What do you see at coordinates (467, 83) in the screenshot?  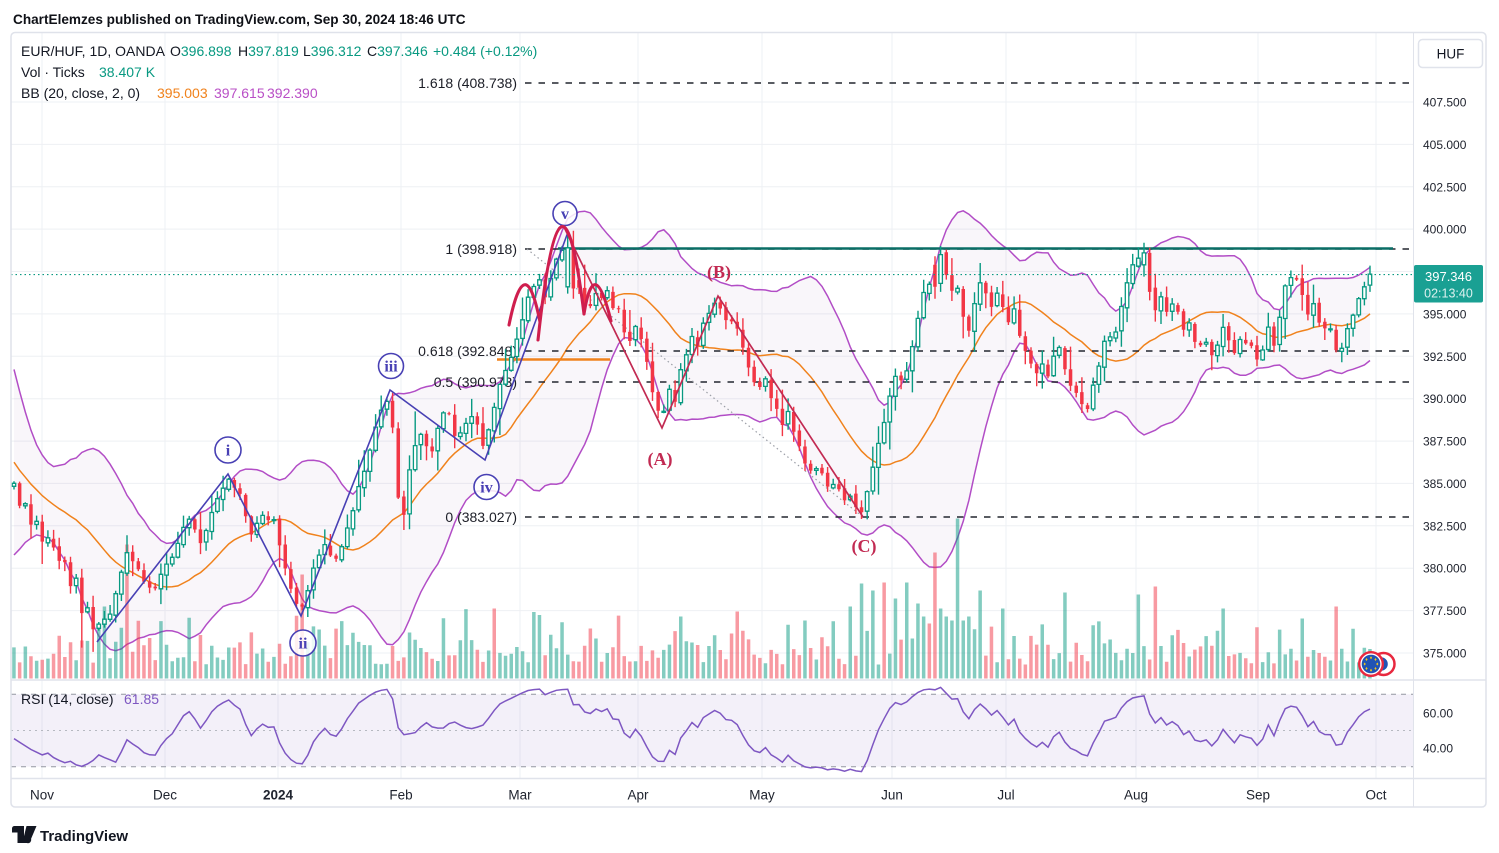 I see `svg-text: 1.618 (408.738)` at bounding box center [467, 83].